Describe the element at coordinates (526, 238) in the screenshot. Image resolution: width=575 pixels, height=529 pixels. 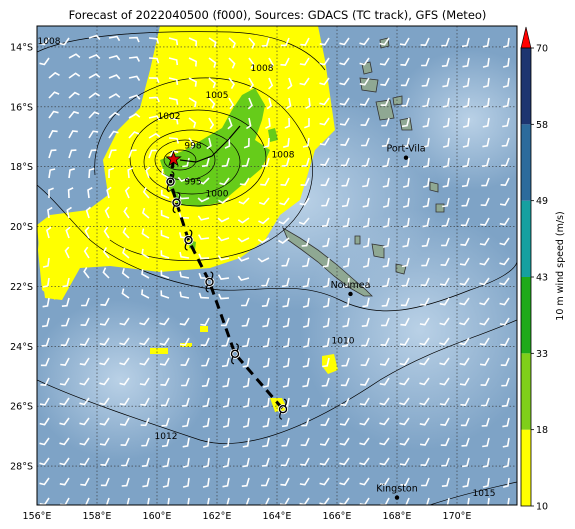
I see `colorbar-segment` at that location.